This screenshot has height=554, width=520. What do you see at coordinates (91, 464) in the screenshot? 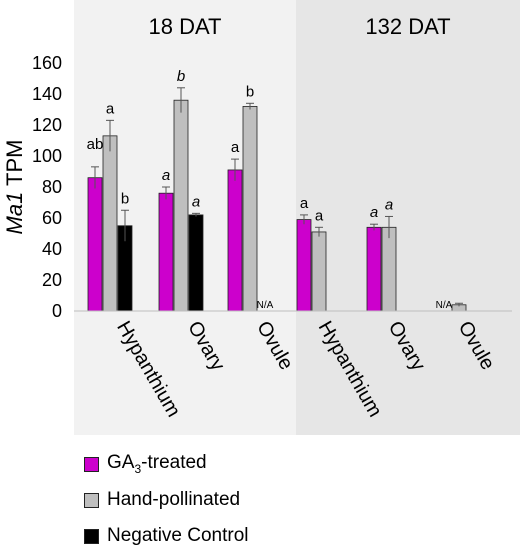
I see `legend-swatch-ga3` at bounding box center [91, 464].